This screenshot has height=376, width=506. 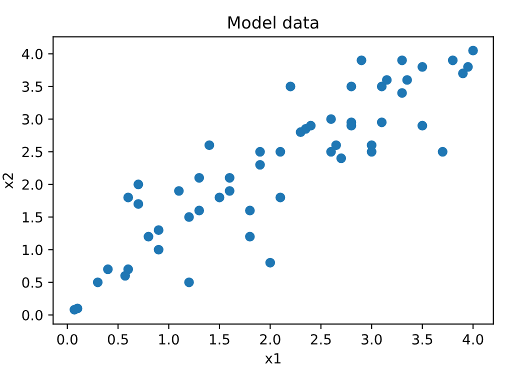 I want to click on x-tick-label: 4.0, so click(x=473, y=339).